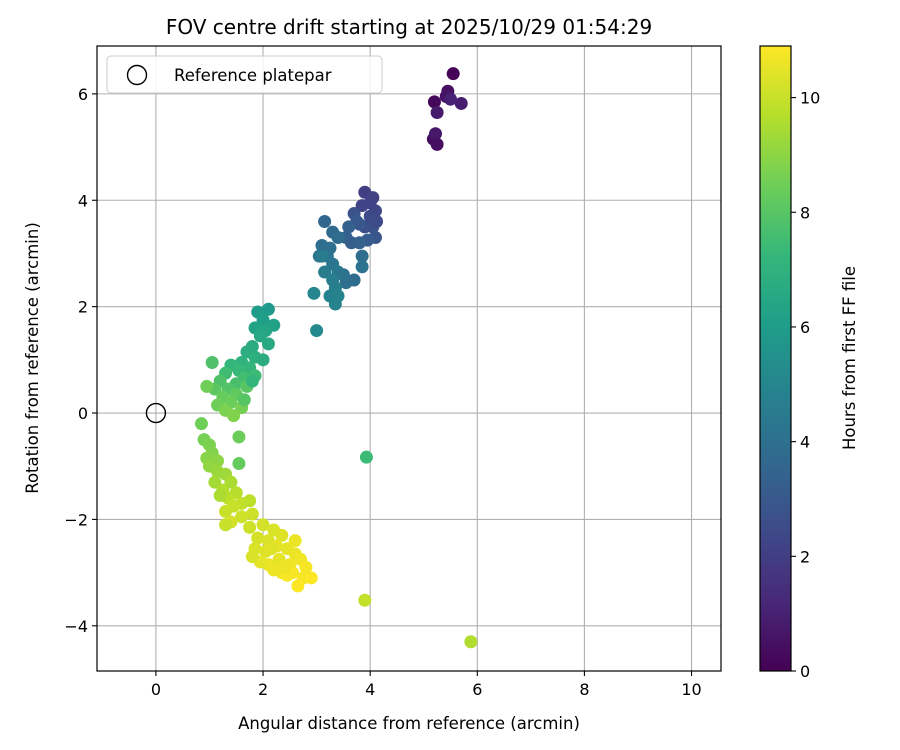 The image size is (900, 750). Describe the element at coordinates (805, 327) in the screenshot. I see `colorbar-tick-label: 6` at that location.